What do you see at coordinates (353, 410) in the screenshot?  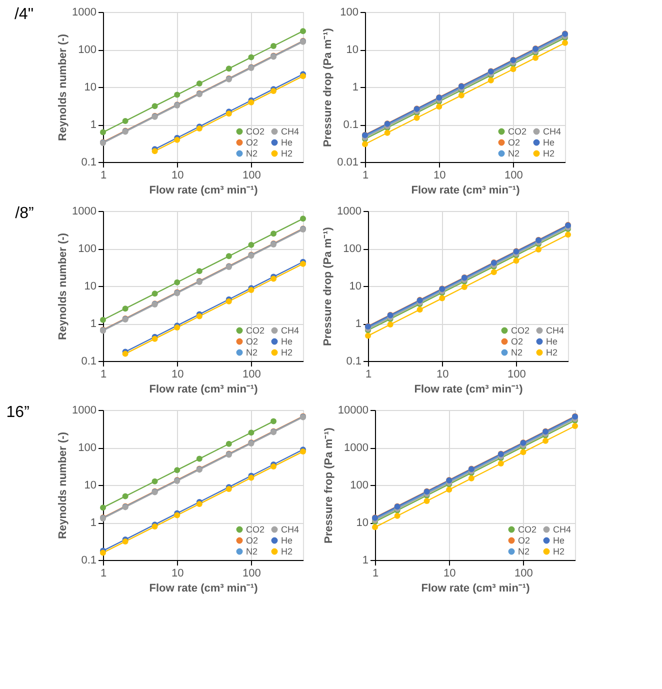 I see `y-tick-label: 10000` at bounding box center [353, 410].